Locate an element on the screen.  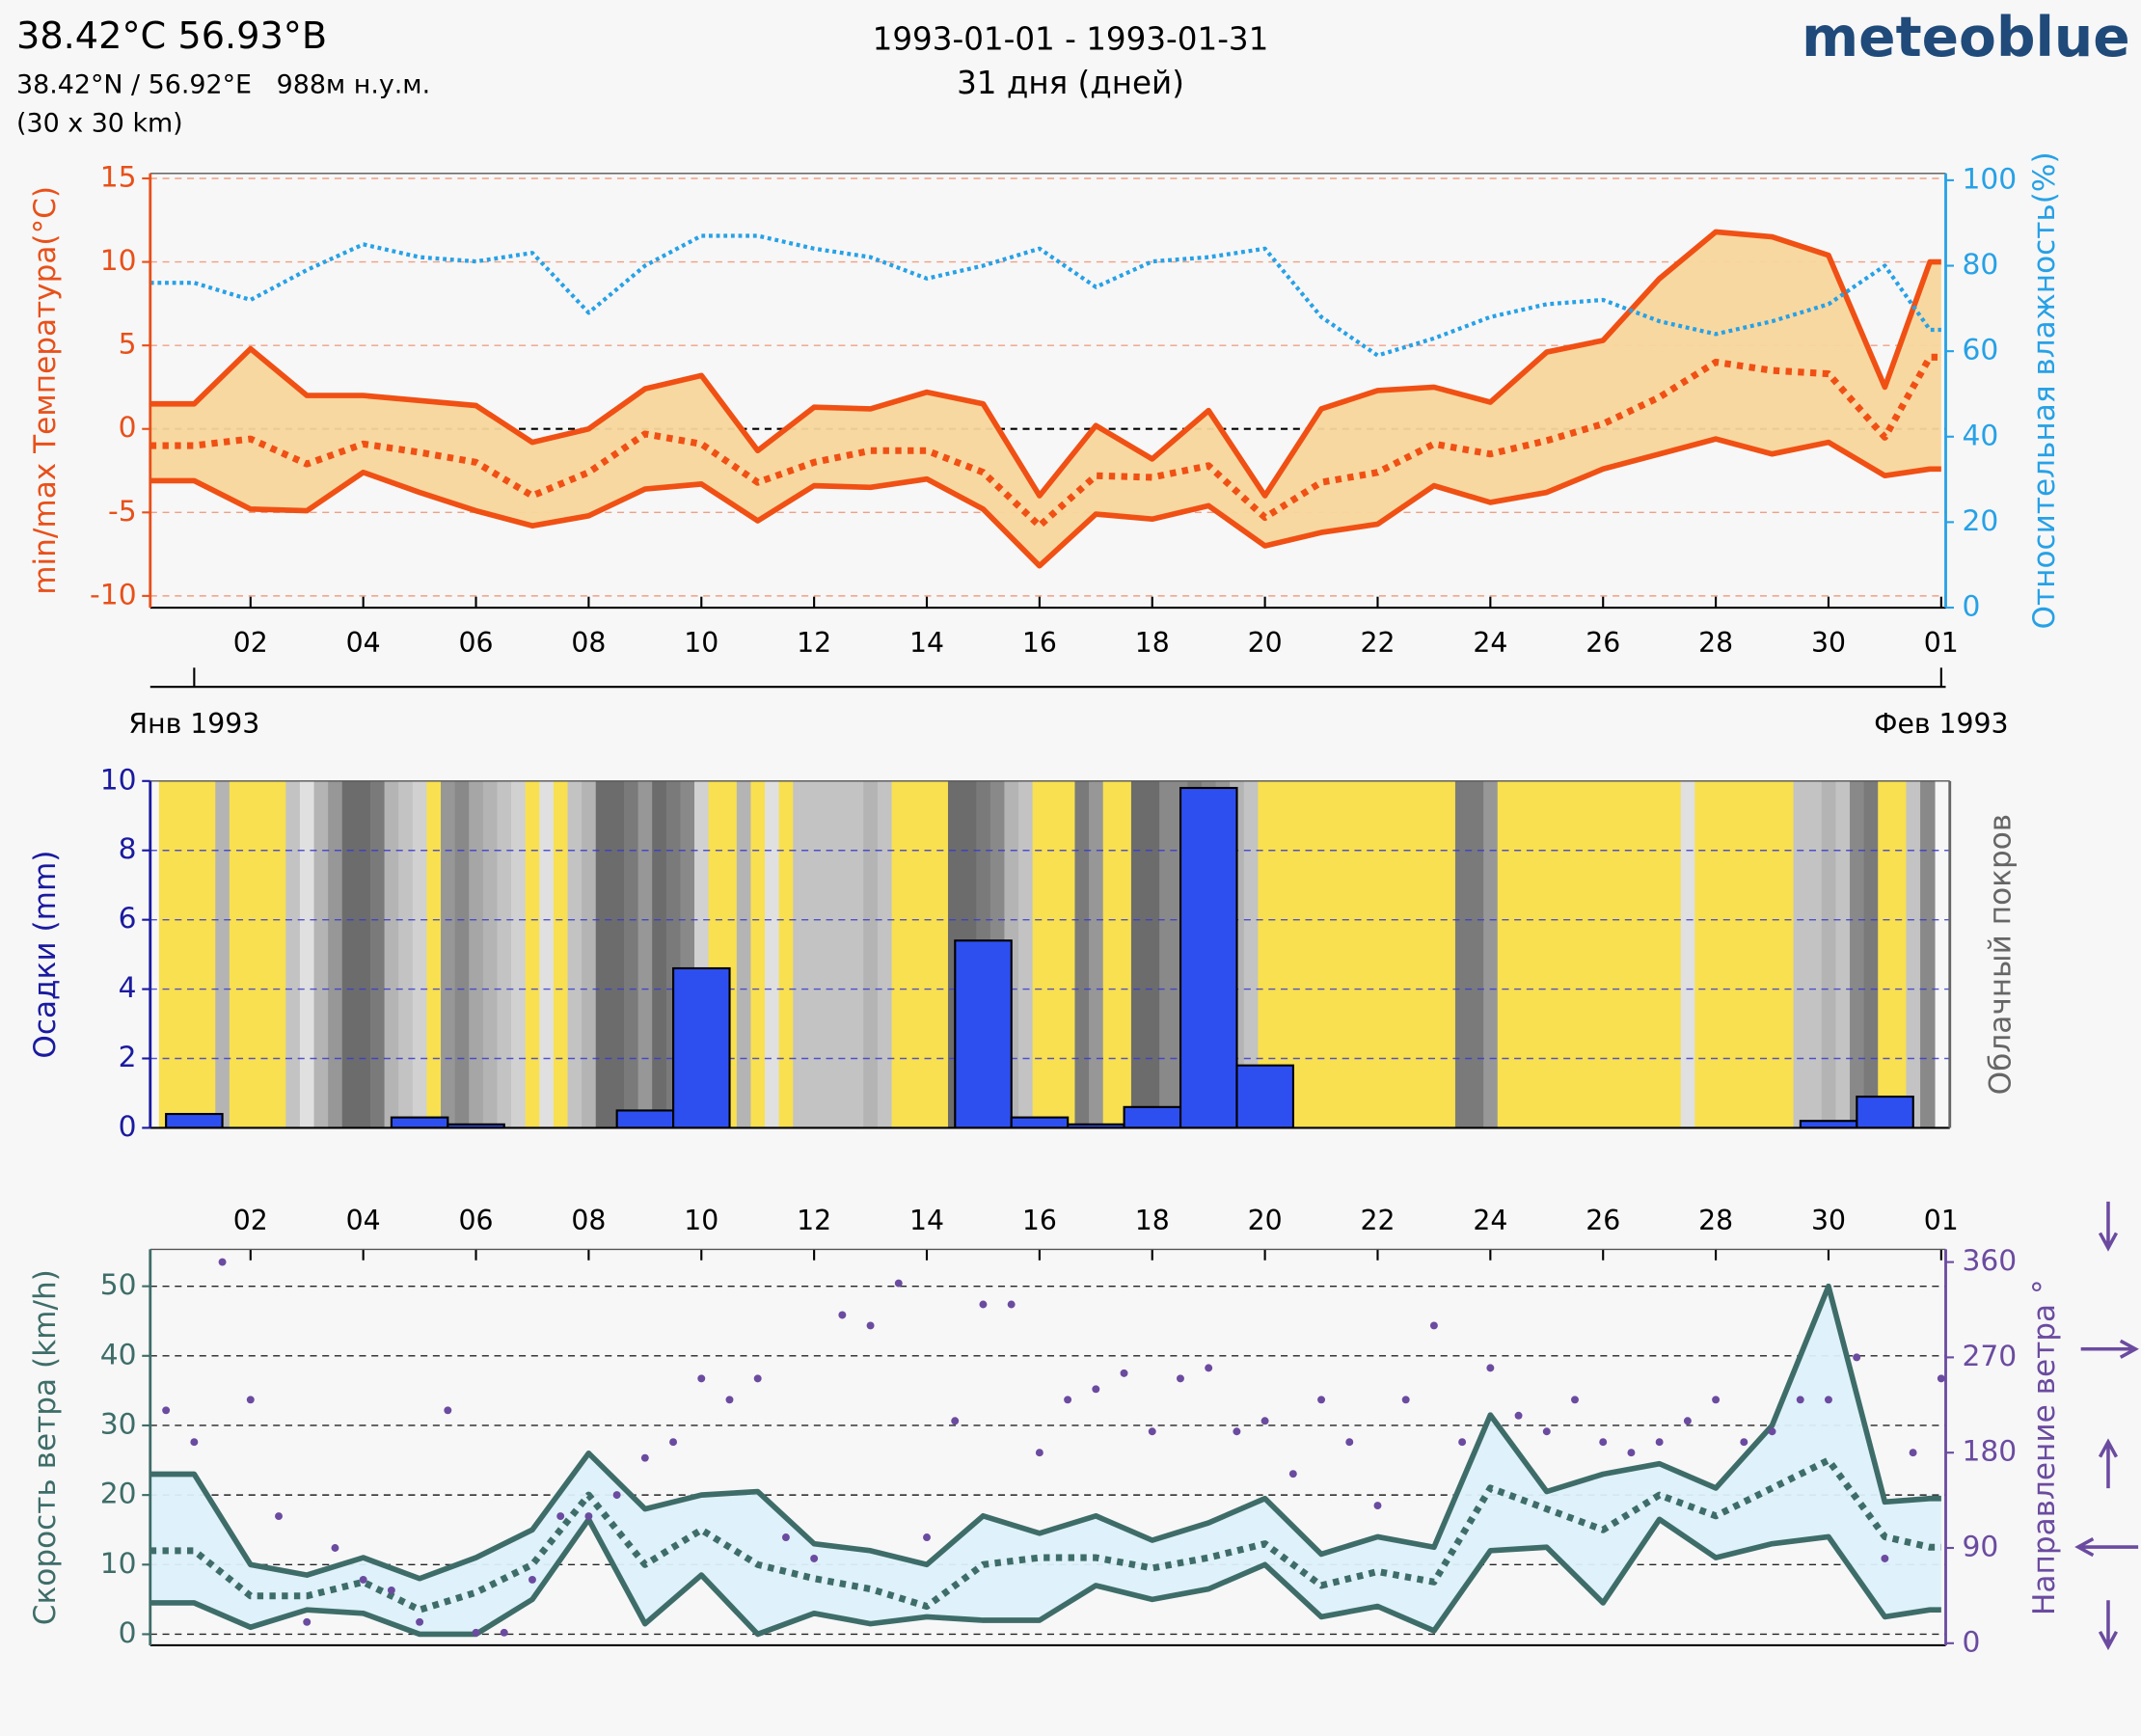
y-tick-label: 0 is located at coordinates (128, 1127).